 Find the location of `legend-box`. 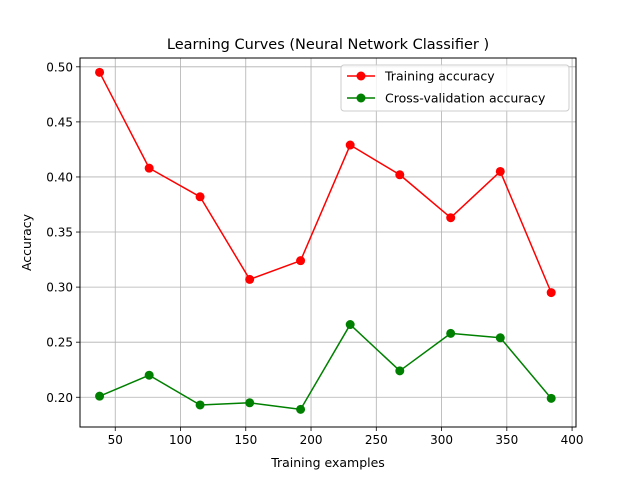

legend-box is located at coordinates (455, 88).